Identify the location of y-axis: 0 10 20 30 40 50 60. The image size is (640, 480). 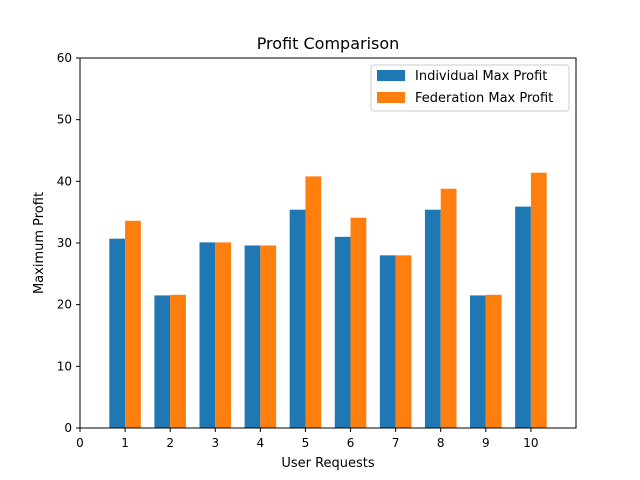
(68, 243).